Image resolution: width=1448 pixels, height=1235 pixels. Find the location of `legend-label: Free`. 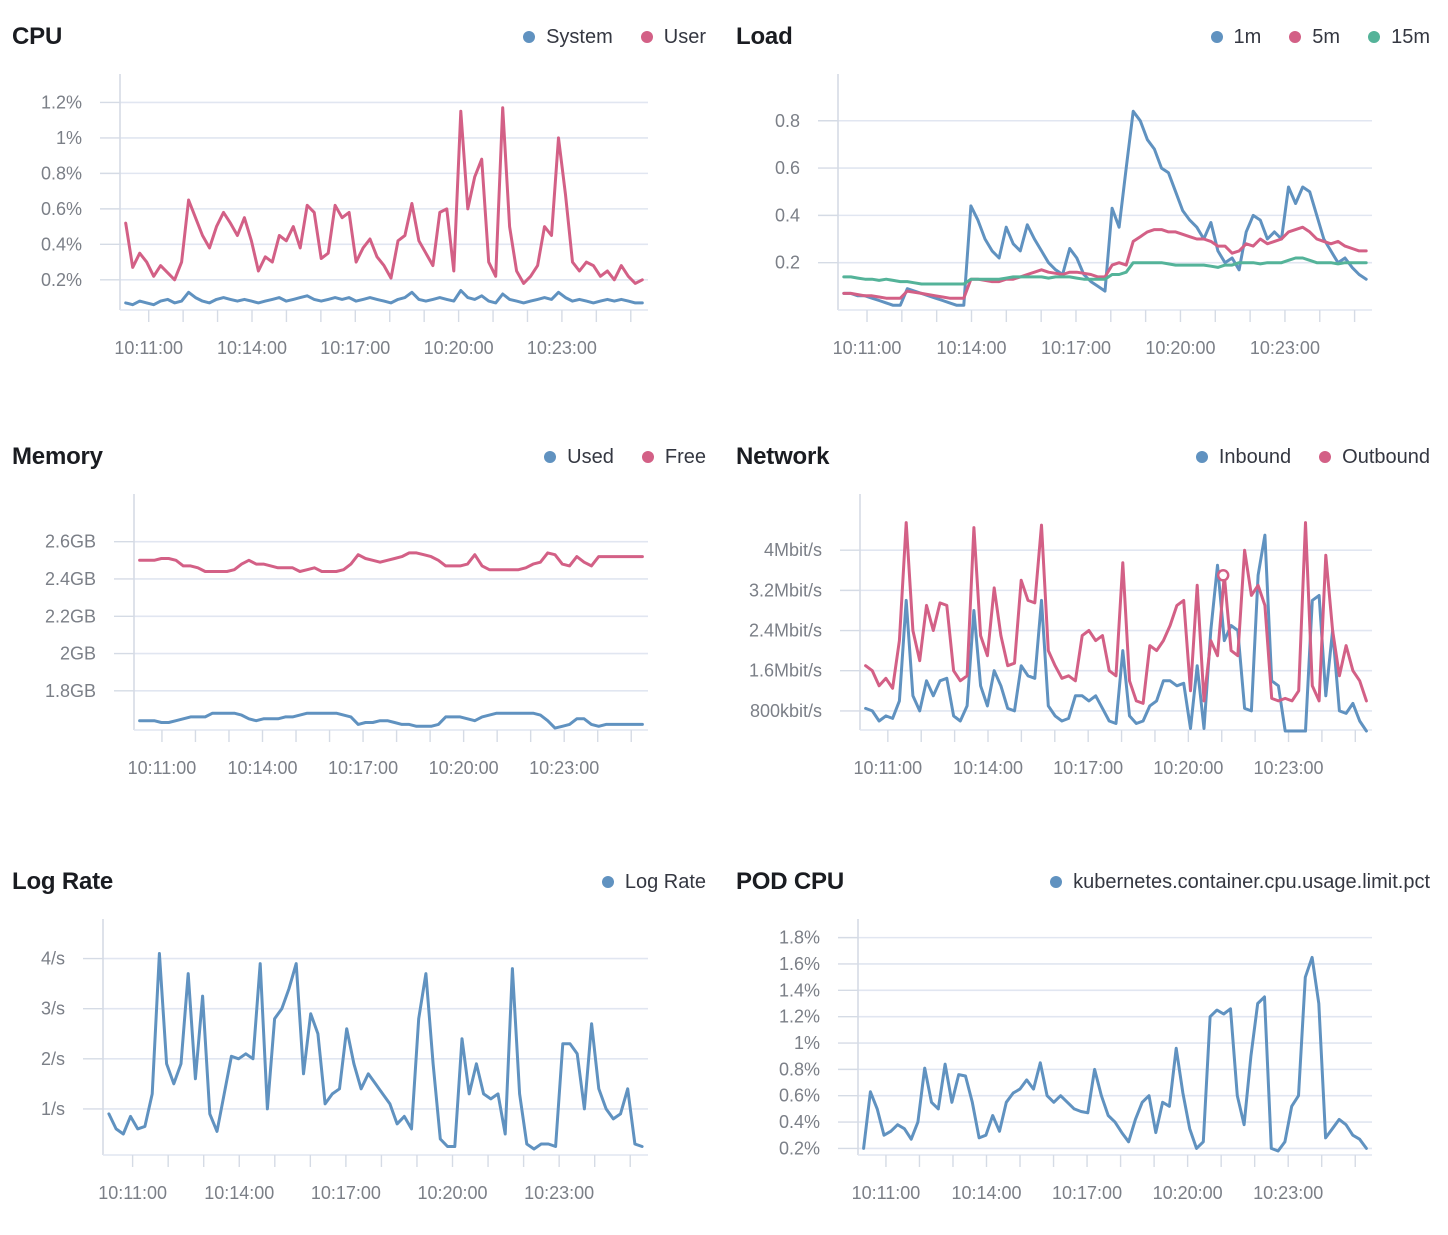

legend-label: Free is located at coordinates (685, 456).